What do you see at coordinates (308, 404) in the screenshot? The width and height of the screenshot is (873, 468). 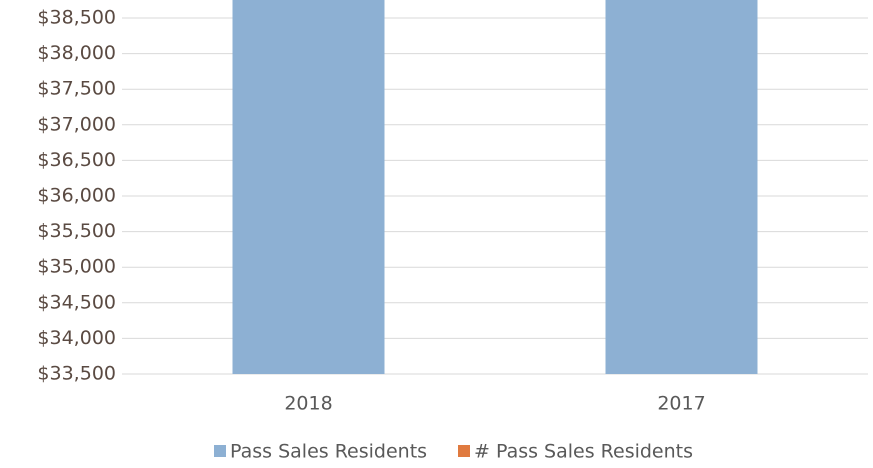 I see `x-tick-label: 2018` at bounding box center [308, 404].